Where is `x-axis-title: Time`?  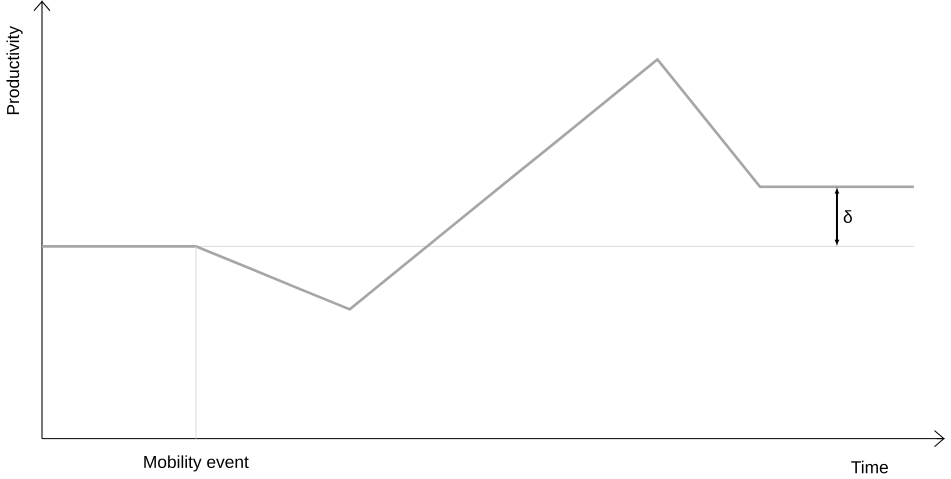 x-axis-title: Time is located at coordinates (869, 467).